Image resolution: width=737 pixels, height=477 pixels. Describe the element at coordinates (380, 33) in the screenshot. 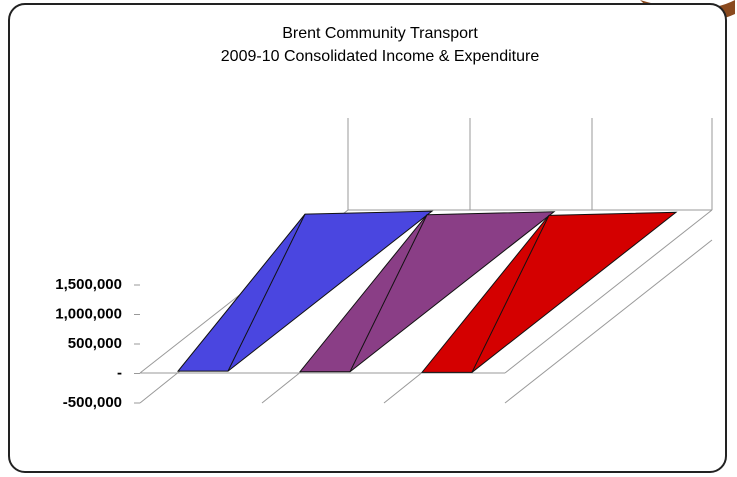

I see `chart-title: Brent Community Transport` at that location.